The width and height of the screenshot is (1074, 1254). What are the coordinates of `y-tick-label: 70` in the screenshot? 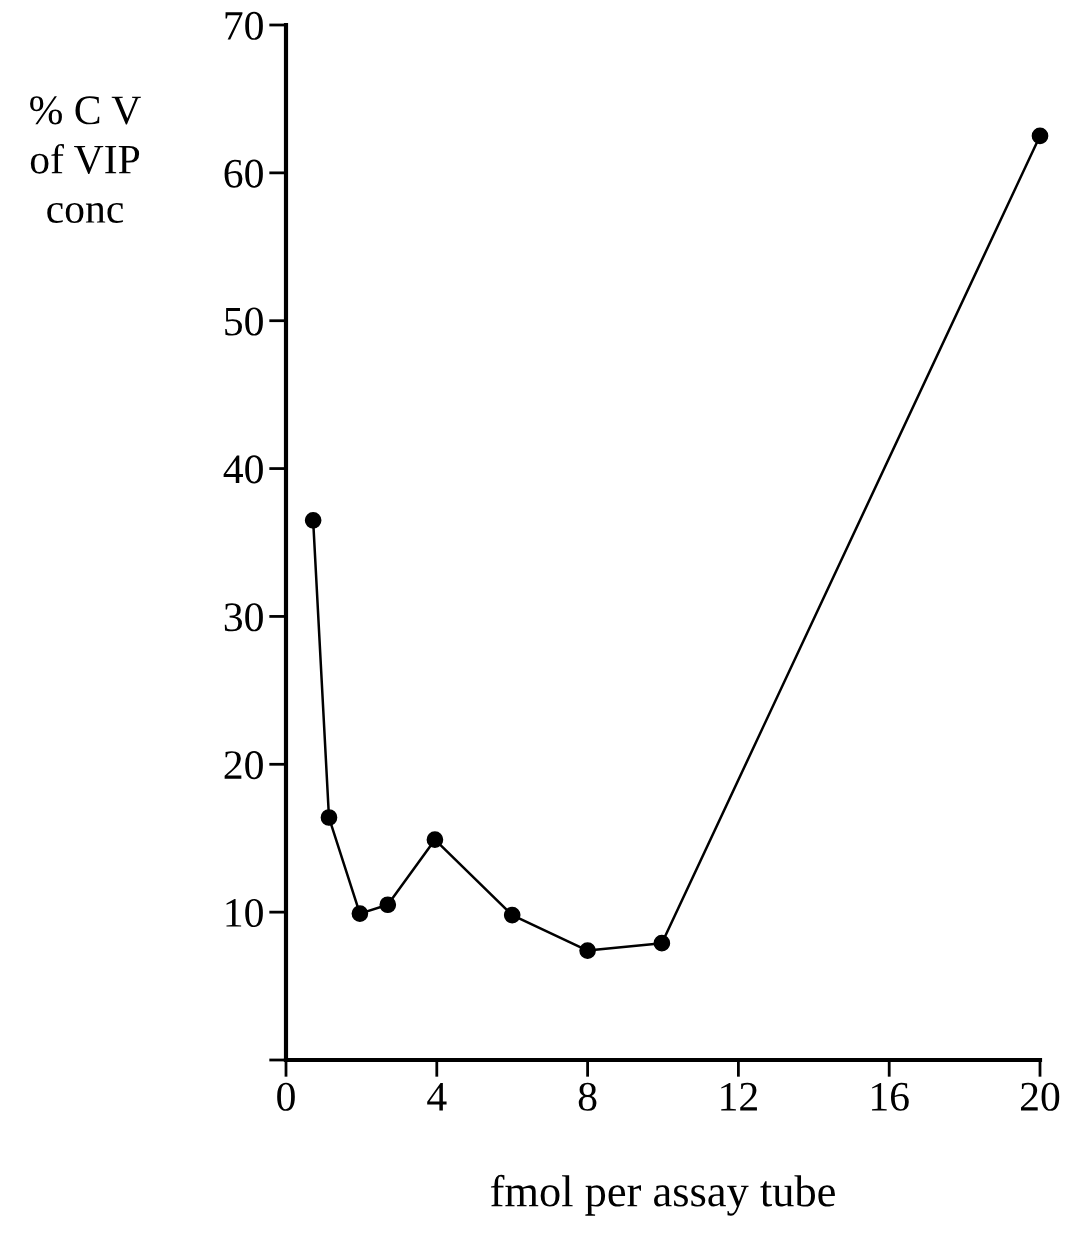 It's located at (244, 25).